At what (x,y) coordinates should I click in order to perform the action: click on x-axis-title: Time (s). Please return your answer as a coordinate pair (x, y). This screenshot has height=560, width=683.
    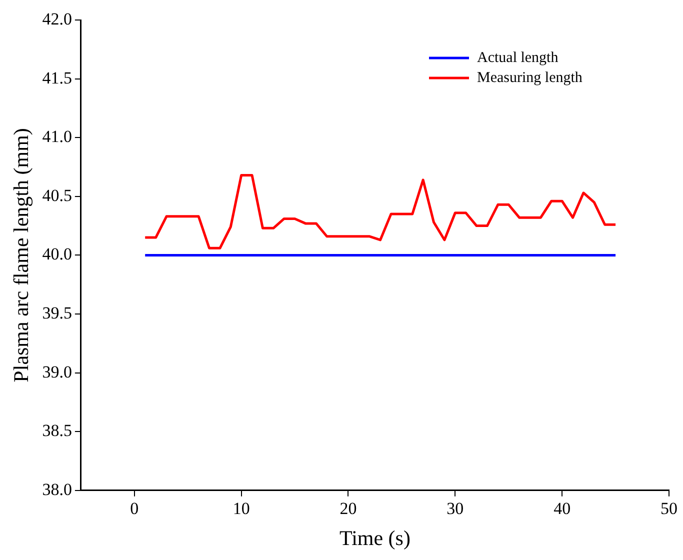
    Looking at the image, I should click on (374, 538).